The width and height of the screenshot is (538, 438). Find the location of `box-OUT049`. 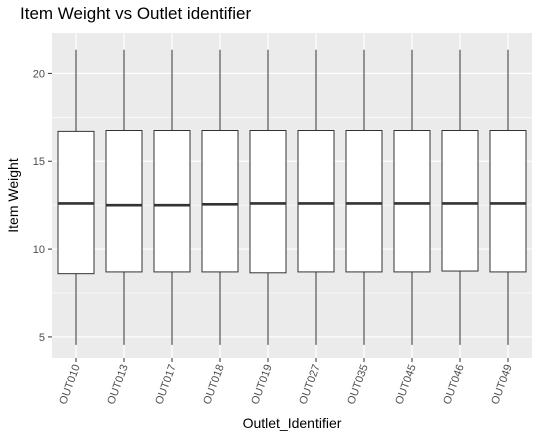

box-OUT049 is located at coordinates (508, 197).